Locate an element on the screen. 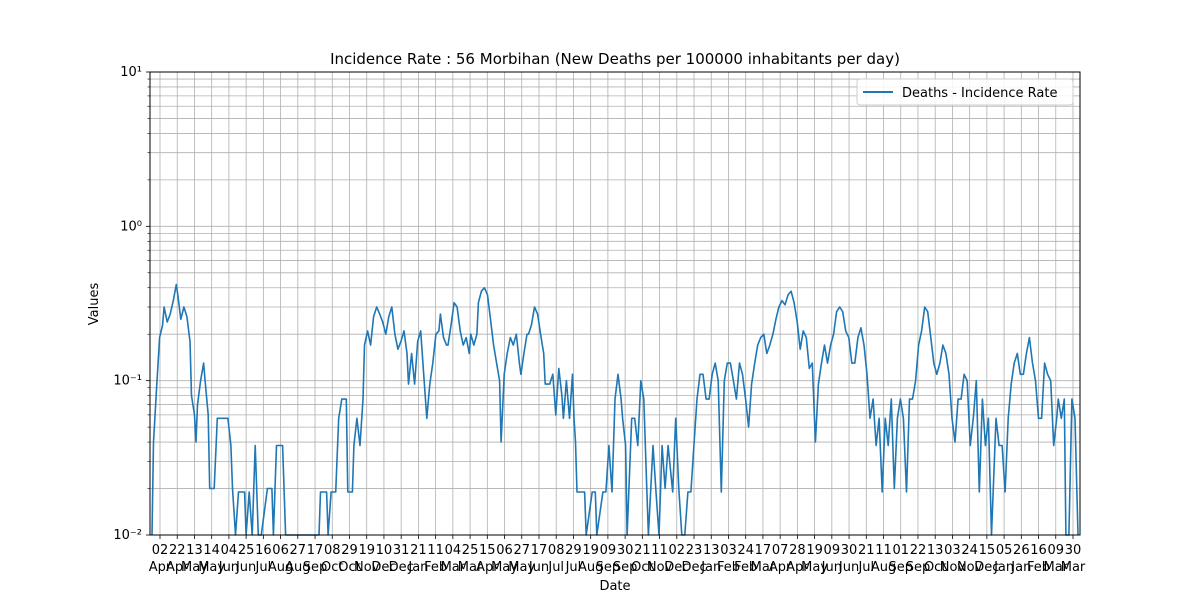 This screenshot has width=1200, height=600. legend: Deaths - Incidence Rate is located at coordinates (965, 92).